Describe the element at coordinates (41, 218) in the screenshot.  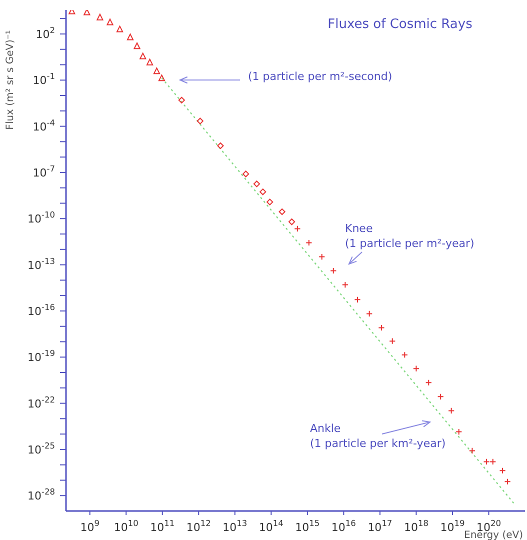
I see `y-tick-label: 10$^{-10}$` at that location.